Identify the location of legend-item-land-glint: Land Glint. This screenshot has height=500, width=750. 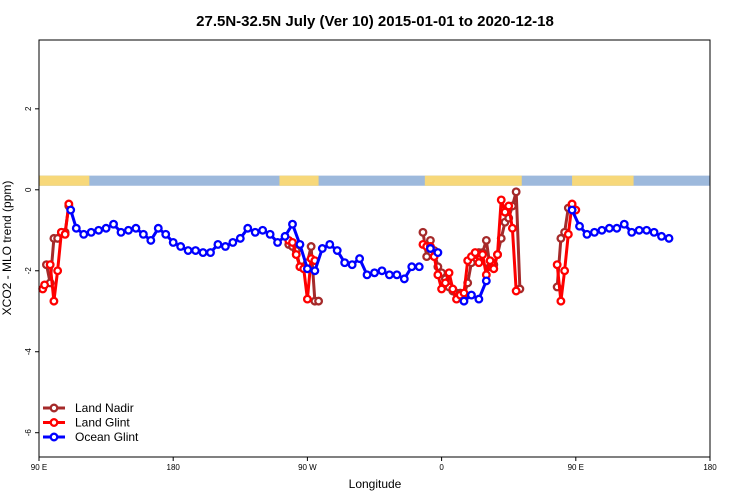
(86, 423).